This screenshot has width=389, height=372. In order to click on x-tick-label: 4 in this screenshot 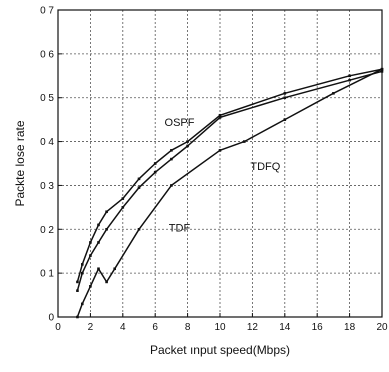, I will do `click(123, 327)`.